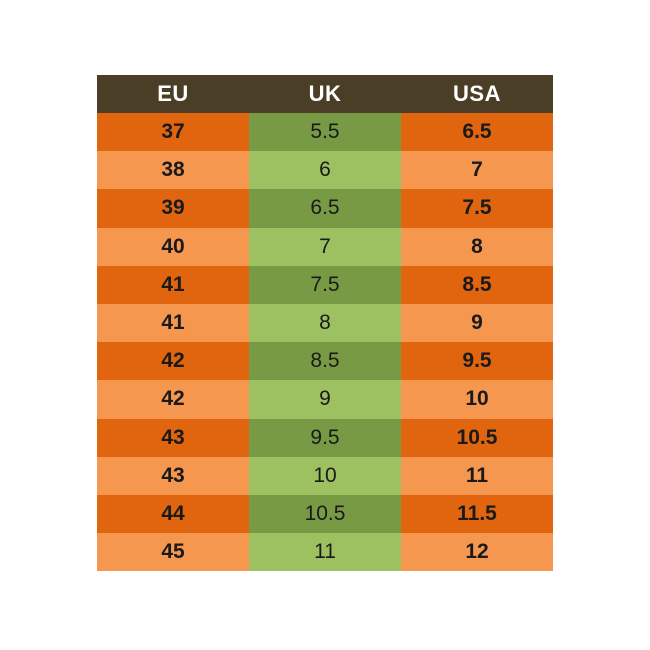  Describe the element at coordinates (173, 552) in the screenshot. I see `cell-eu: 45` at that location.